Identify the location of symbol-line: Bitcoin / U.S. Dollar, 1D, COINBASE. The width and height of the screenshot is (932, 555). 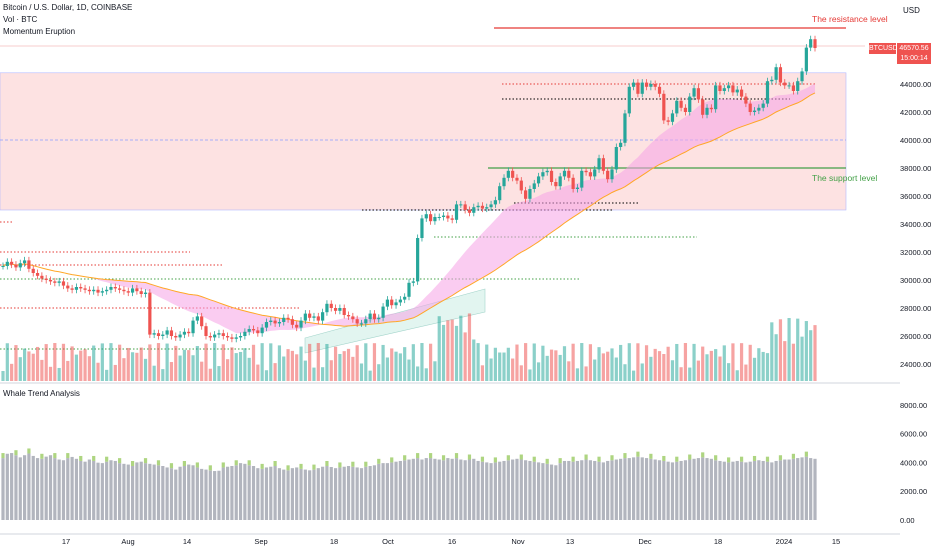
(68, 7).